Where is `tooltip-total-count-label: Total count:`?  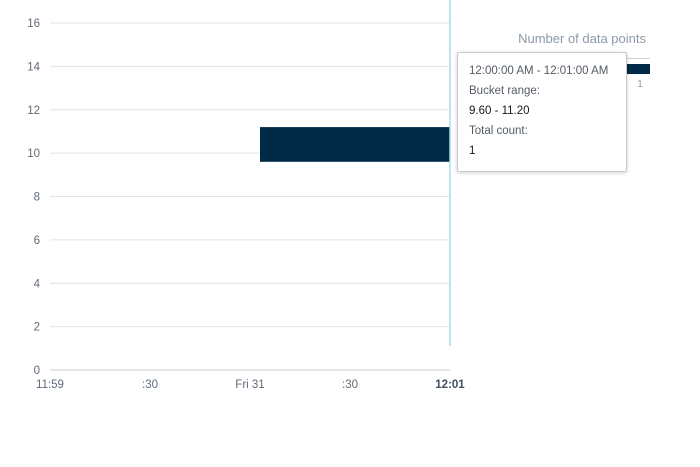 tooltip-total-count-label: Total count: is located at coordinates (498, 131).